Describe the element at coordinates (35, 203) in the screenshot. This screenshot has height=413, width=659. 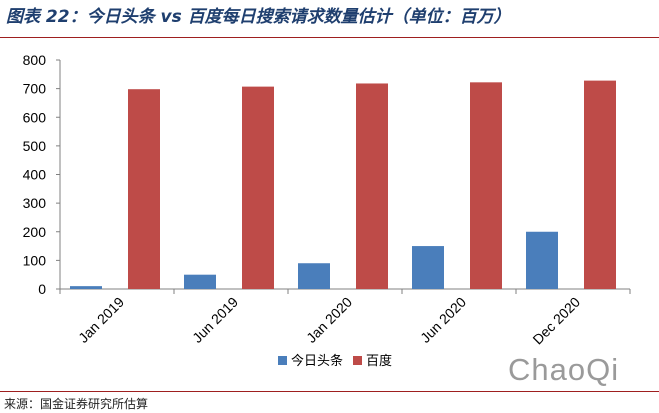
I see `y-tick-label: 300` at that location.